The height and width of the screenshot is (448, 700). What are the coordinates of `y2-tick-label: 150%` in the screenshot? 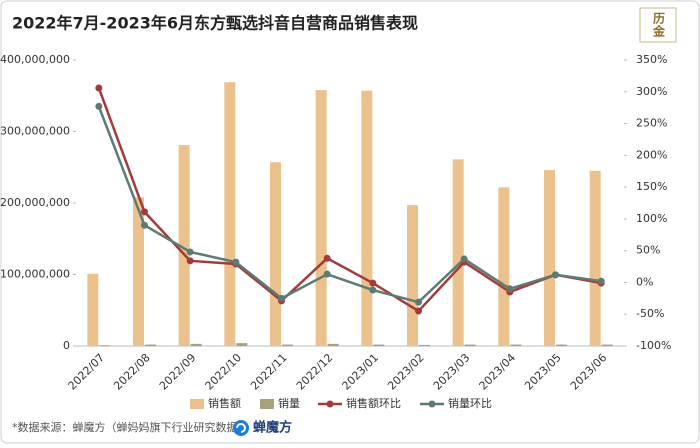 It's located at (651, 186).